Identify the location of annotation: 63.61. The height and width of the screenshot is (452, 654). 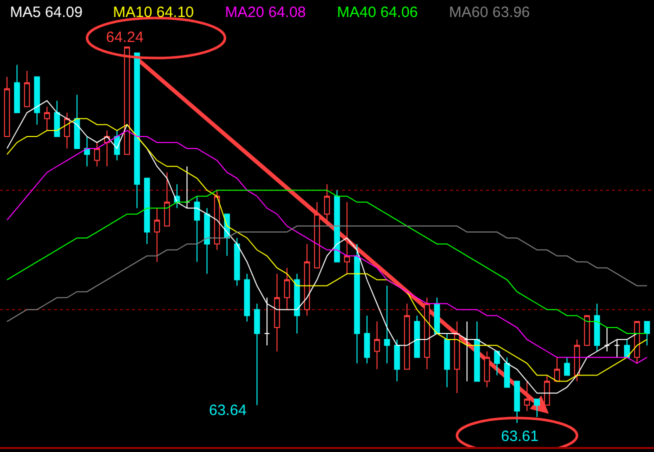
(520, 436).